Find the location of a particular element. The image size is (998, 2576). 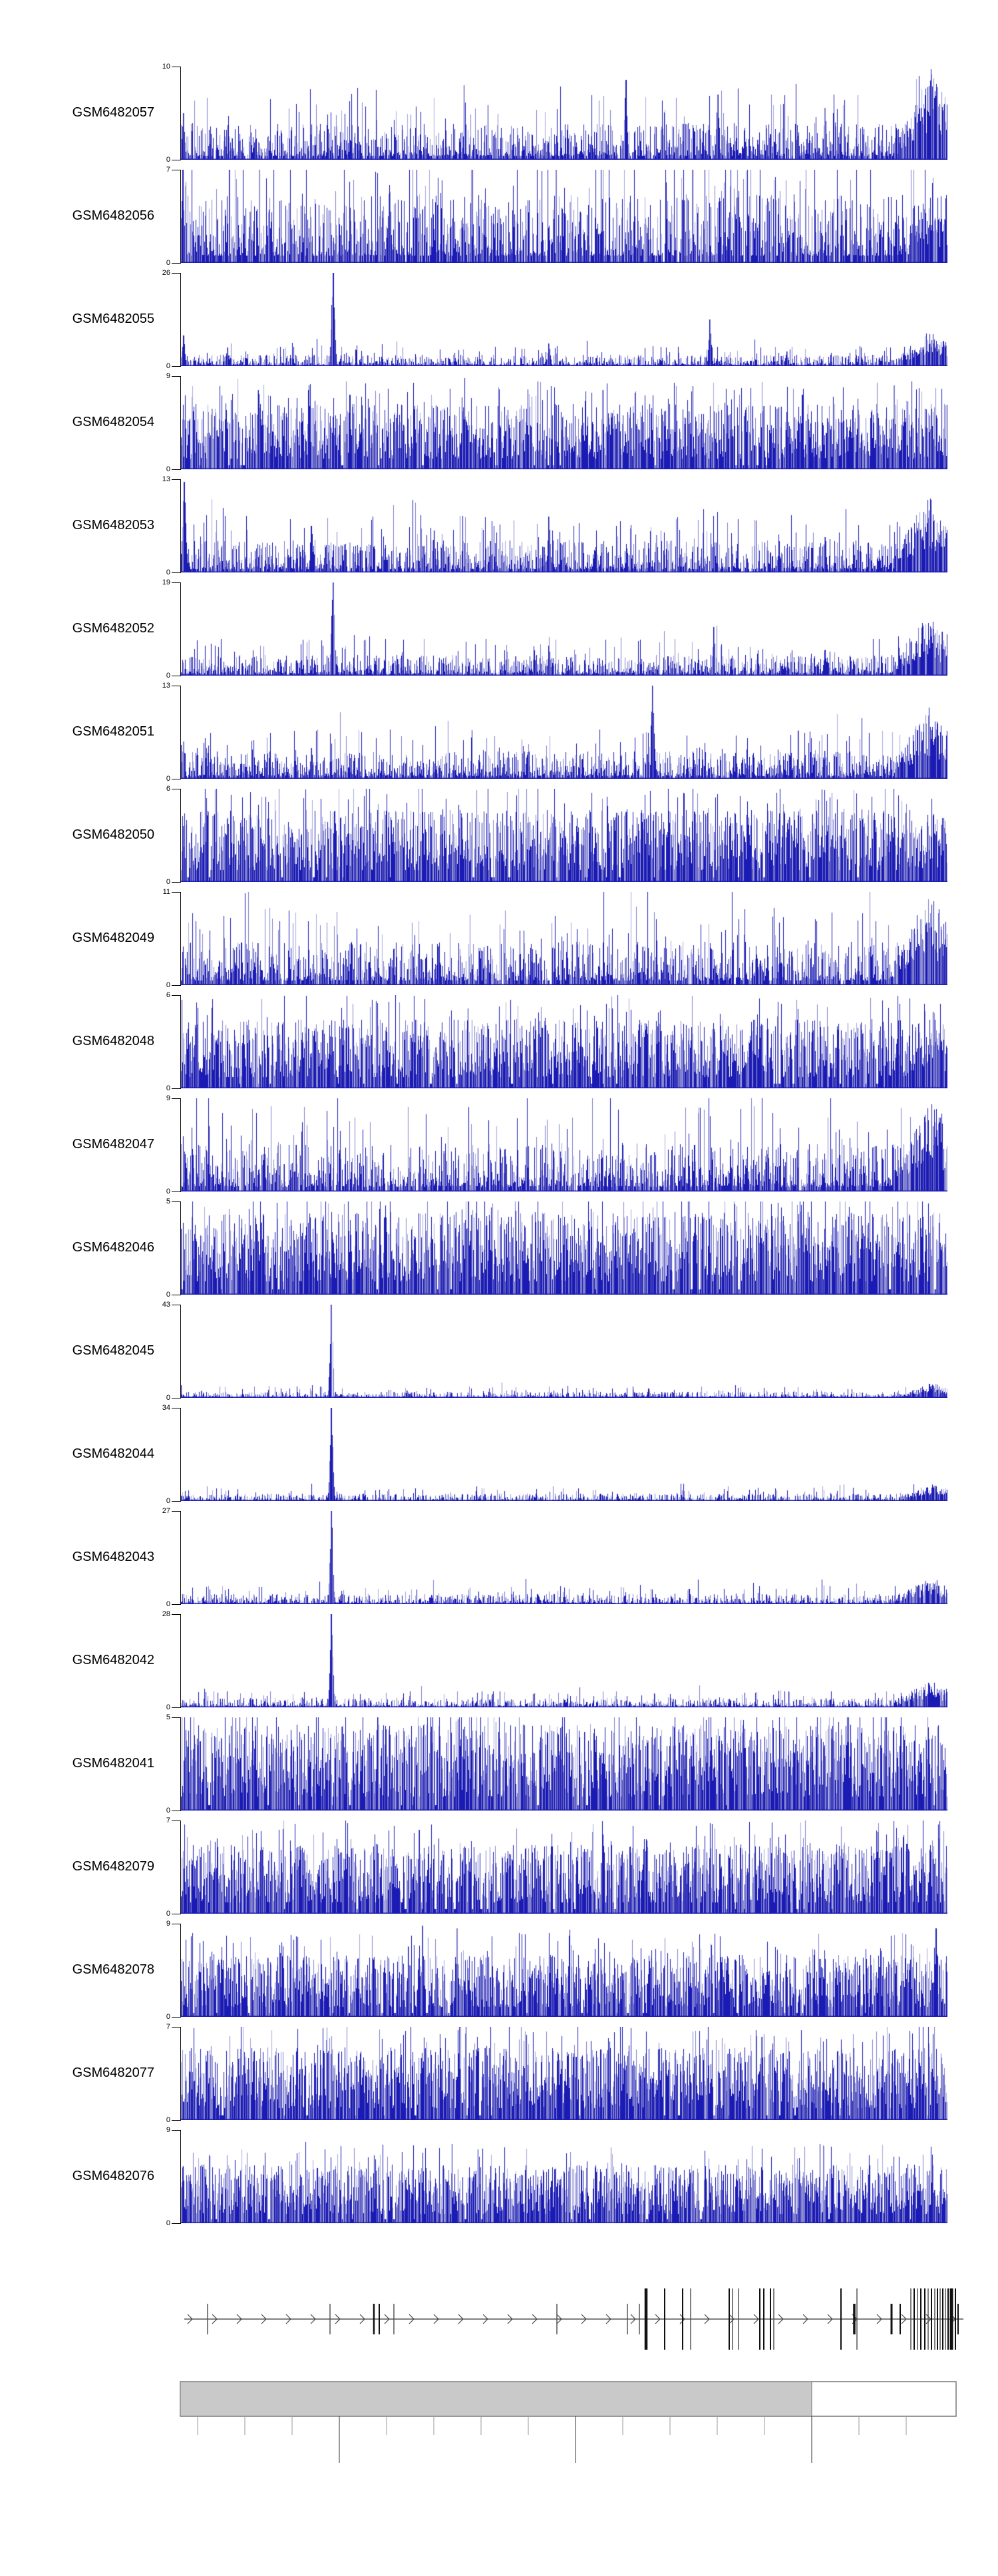

track-sample-label: GSM6482076 is located at coordinates (113, 2176).